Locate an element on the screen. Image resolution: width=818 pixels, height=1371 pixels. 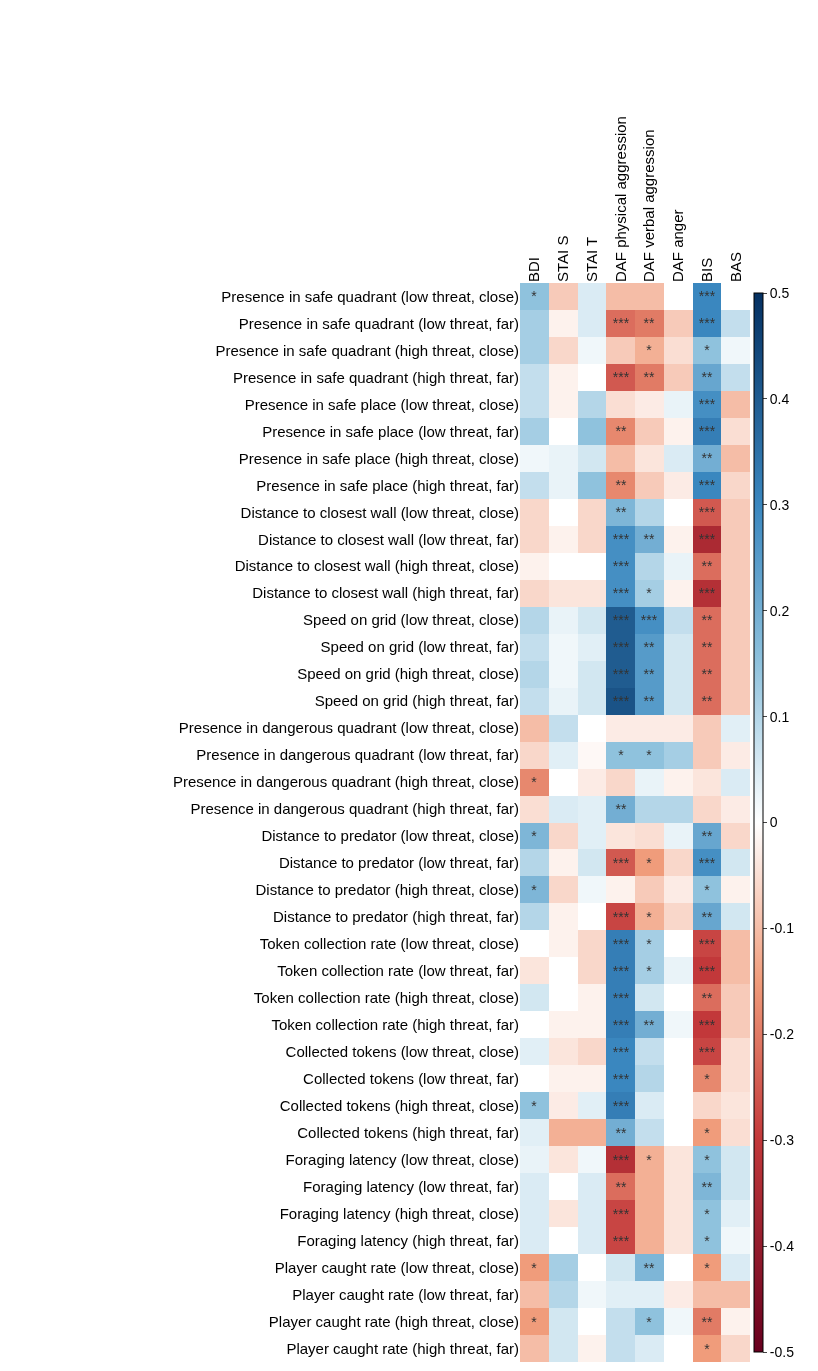
y-tick-label: Player caught rate (high threat, close) is located at coordinates (393, 1321).